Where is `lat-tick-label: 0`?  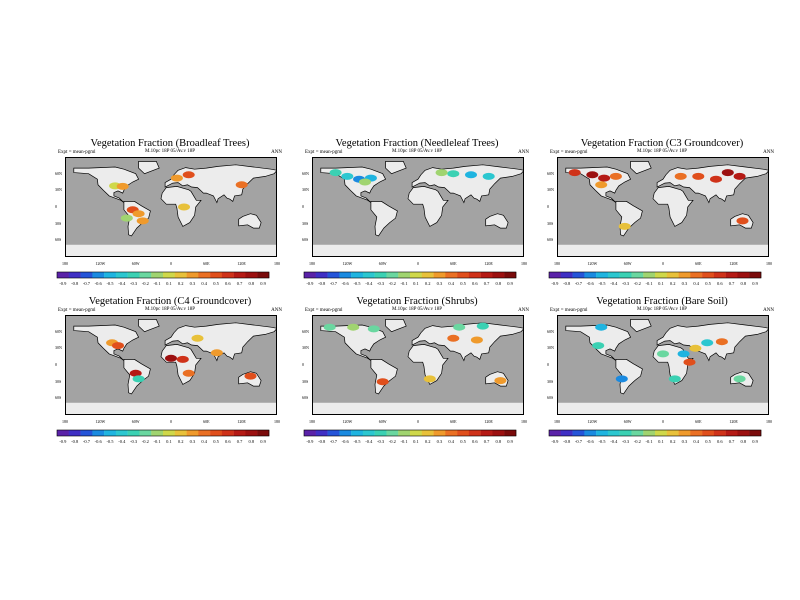
lat-tick-label: 0 is located at coordinates (303, 206).